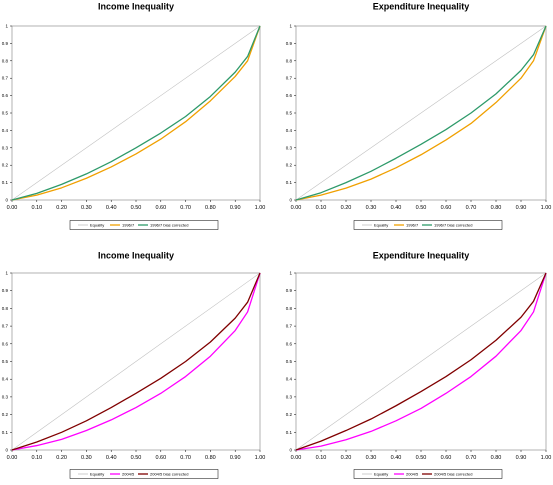 This screenshot has height=485, width=553. What do you see at coordinates (421, 6) in the screenshot?
I see `chart-title: Expenditure Inequality` at bounding box center [421, 6].